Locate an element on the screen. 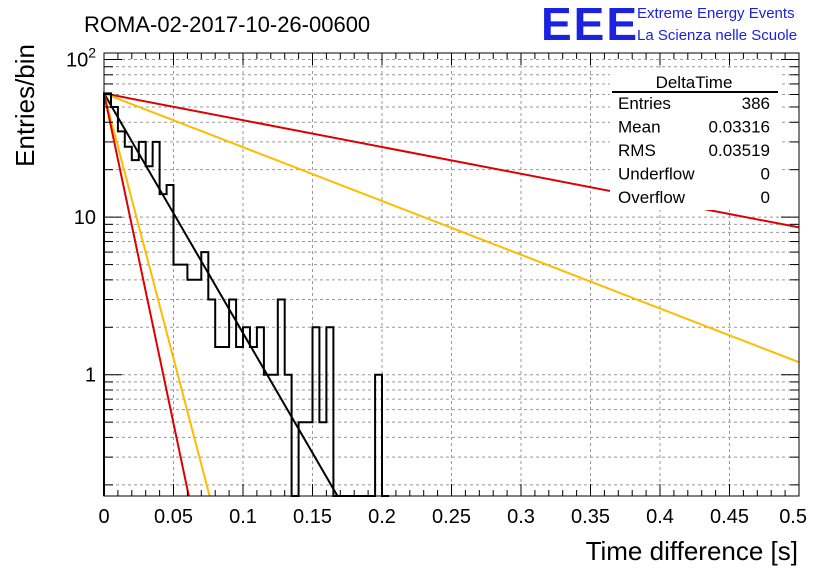 Image resolution: width=836 pixels, height=572 pixels. x-tick-label: 0 is located at coordinates (103, 517).